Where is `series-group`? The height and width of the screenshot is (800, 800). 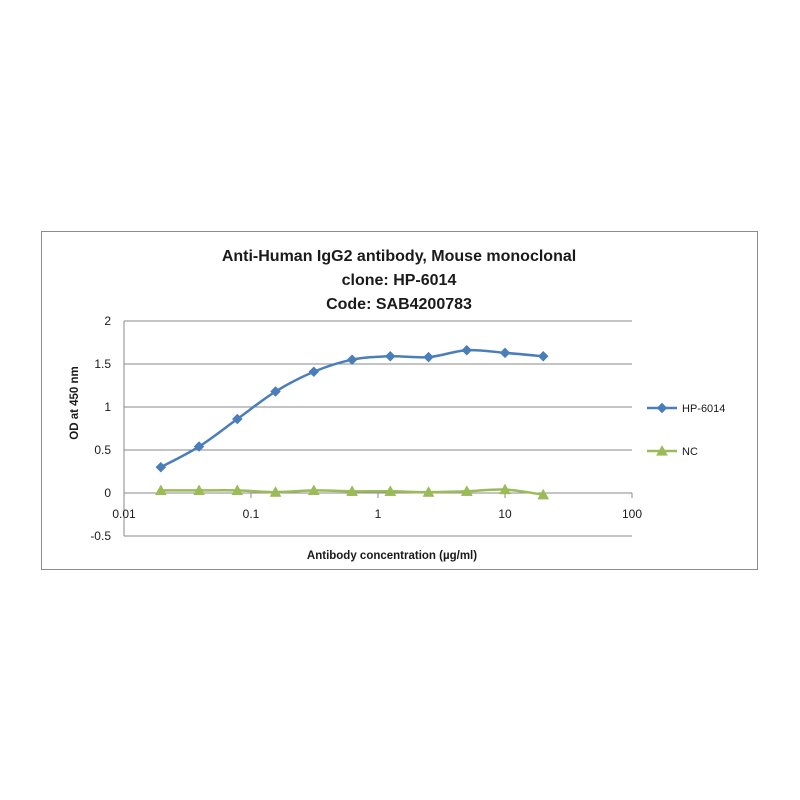 series-group is located at coordinates (352, 422).